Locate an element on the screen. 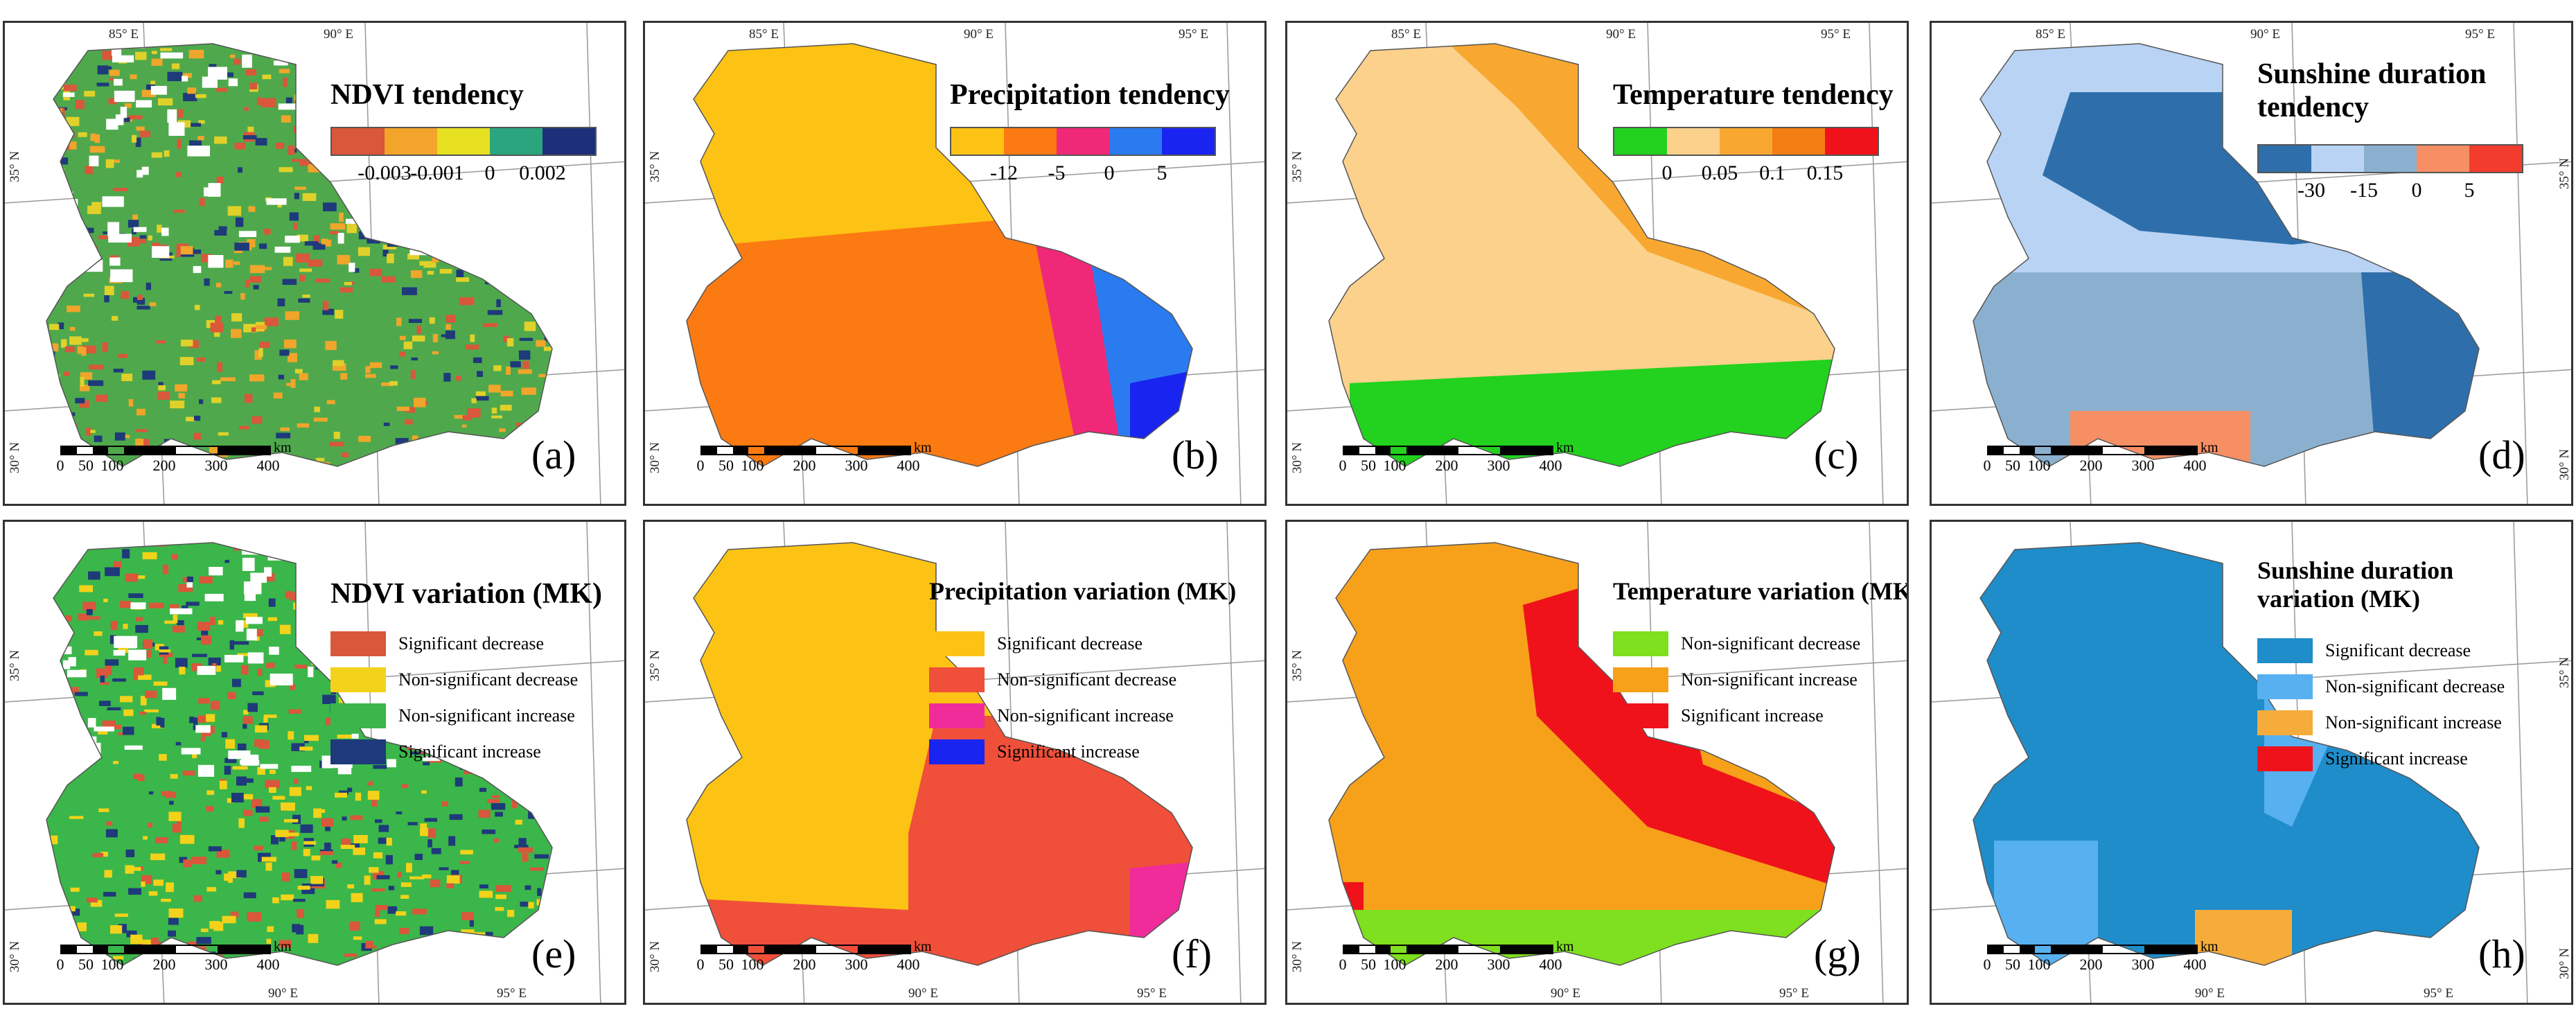 This screenshot has height=1018, width=2576. legend-label: Significant increase is located at coordinates (2397, 759).